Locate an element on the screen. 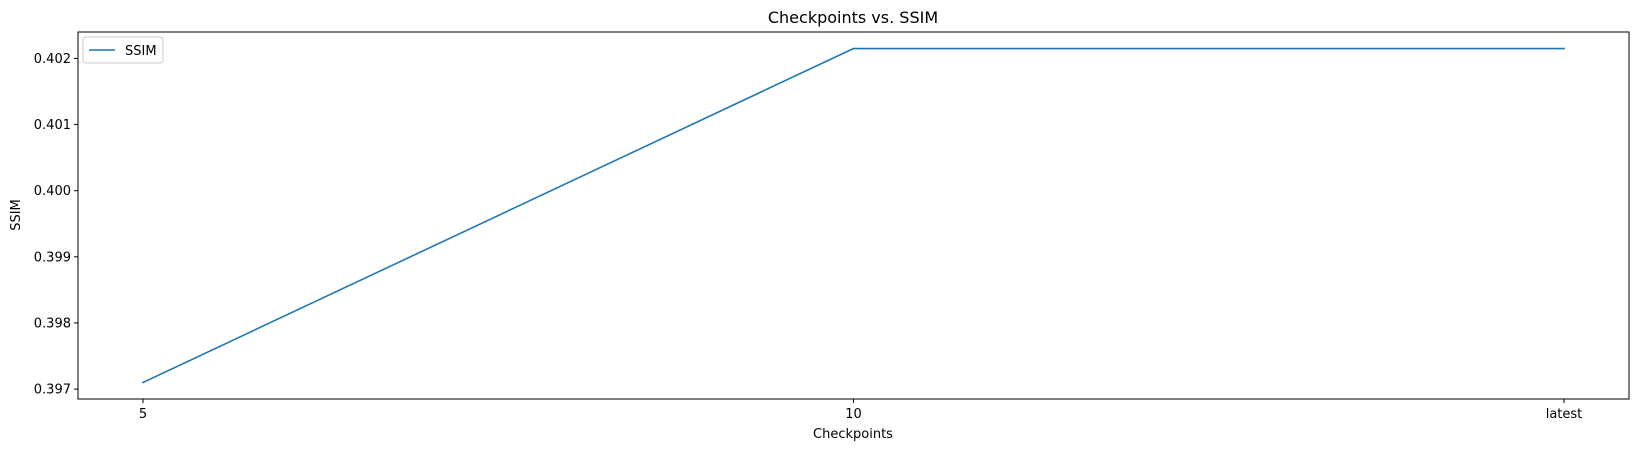 This screenshot has width=1638, height=470. y-tick-label: 0.400 is located at coordinates (52, 191).